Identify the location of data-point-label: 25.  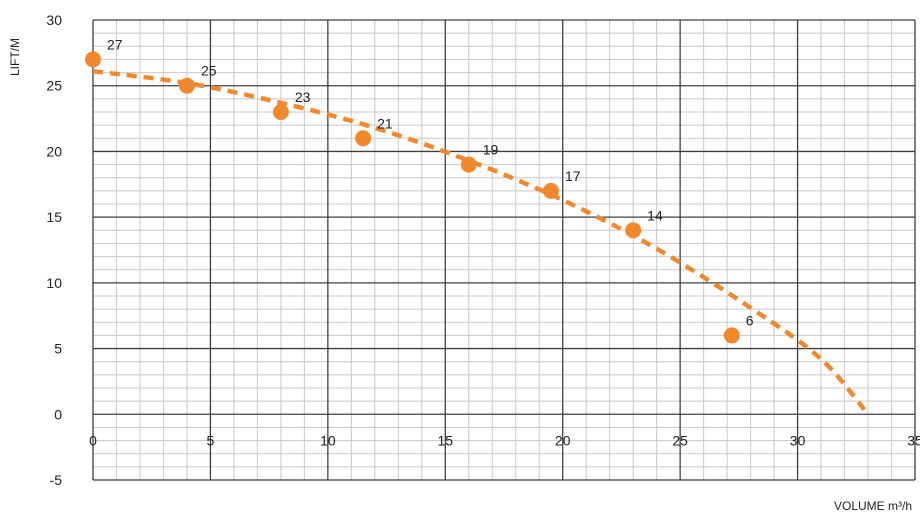
(209, 71).